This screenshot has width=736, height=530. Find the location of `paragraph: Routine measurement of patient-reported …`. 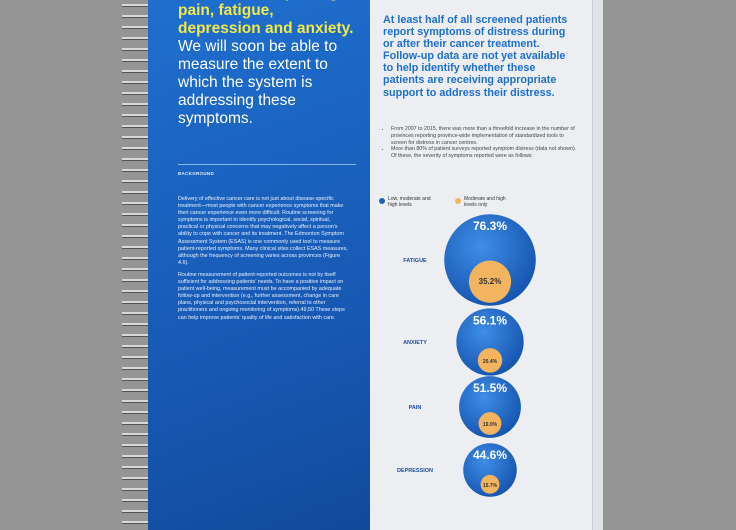

paragraph: Routine measurement of patient-reported … is located at coordinates (261, 296).